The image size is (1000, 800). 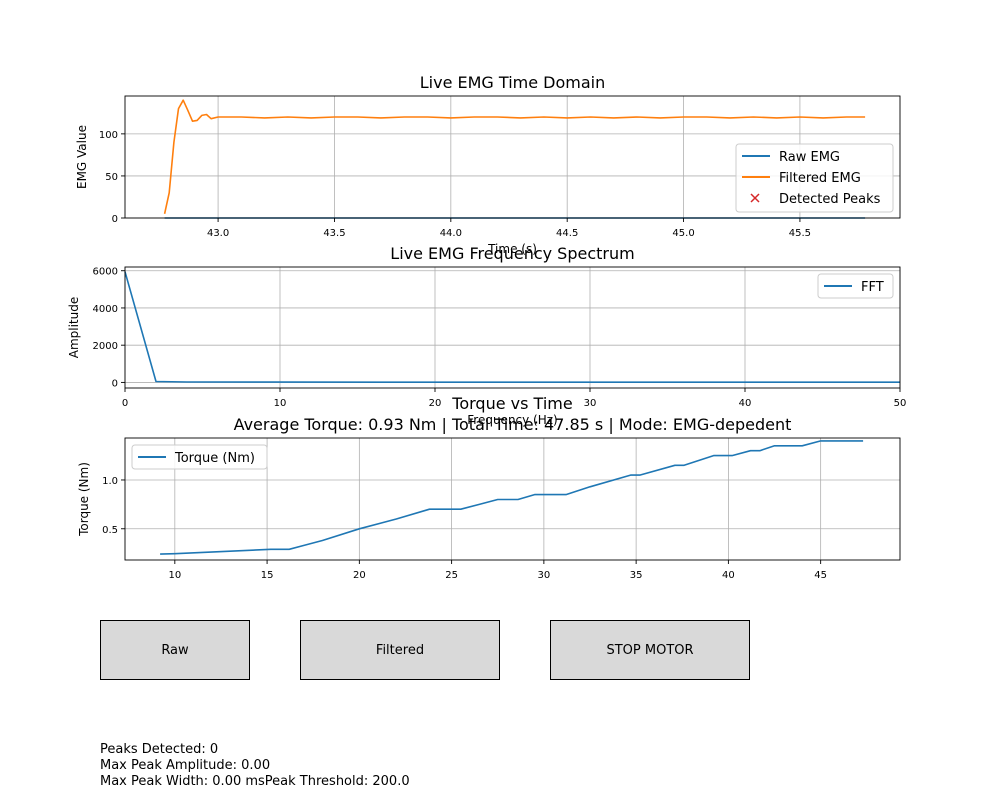 I want to click on filtered-button: Filtered, so click(x=400, y=650).